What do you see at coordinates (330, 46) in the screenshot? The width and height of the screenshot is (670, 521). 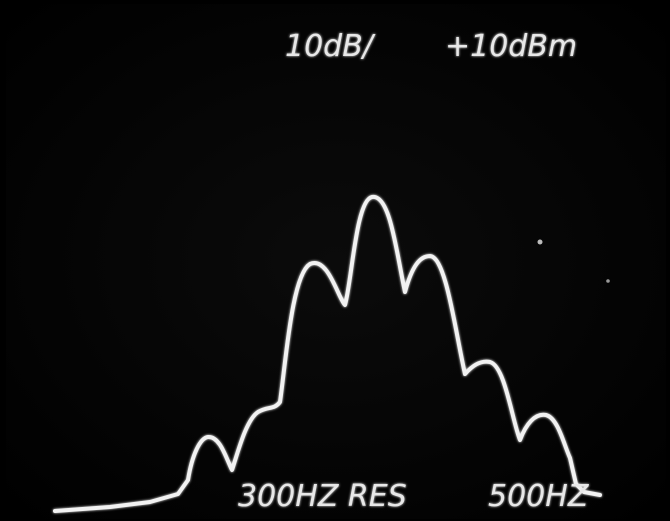 I see `scale-label: 10dB/` at bounding box center [330, 46].